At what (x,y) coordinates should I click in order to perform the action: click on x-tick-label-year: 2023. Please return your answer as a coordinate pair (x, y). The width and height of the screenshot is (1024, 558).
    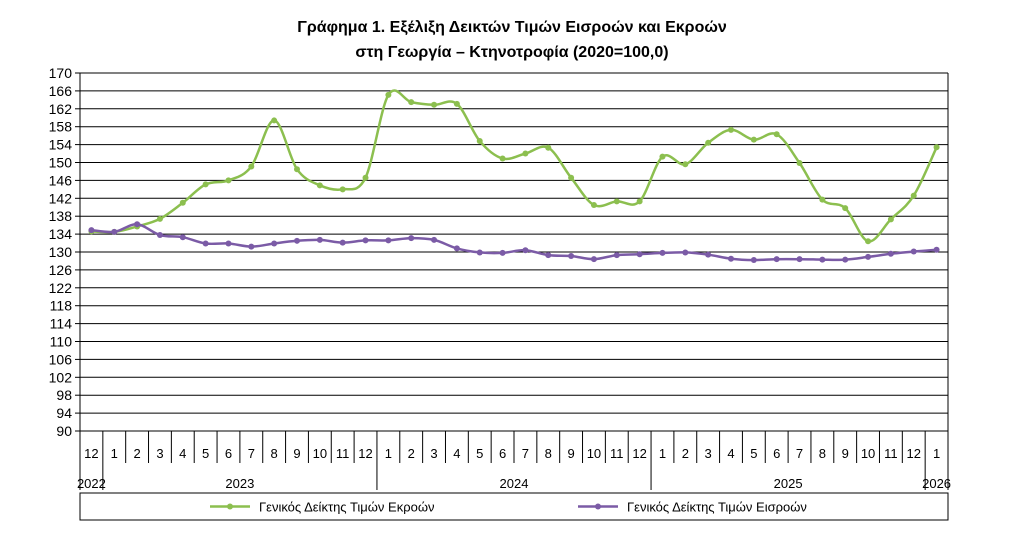
    Looking at the image, I should click on (239, 483).